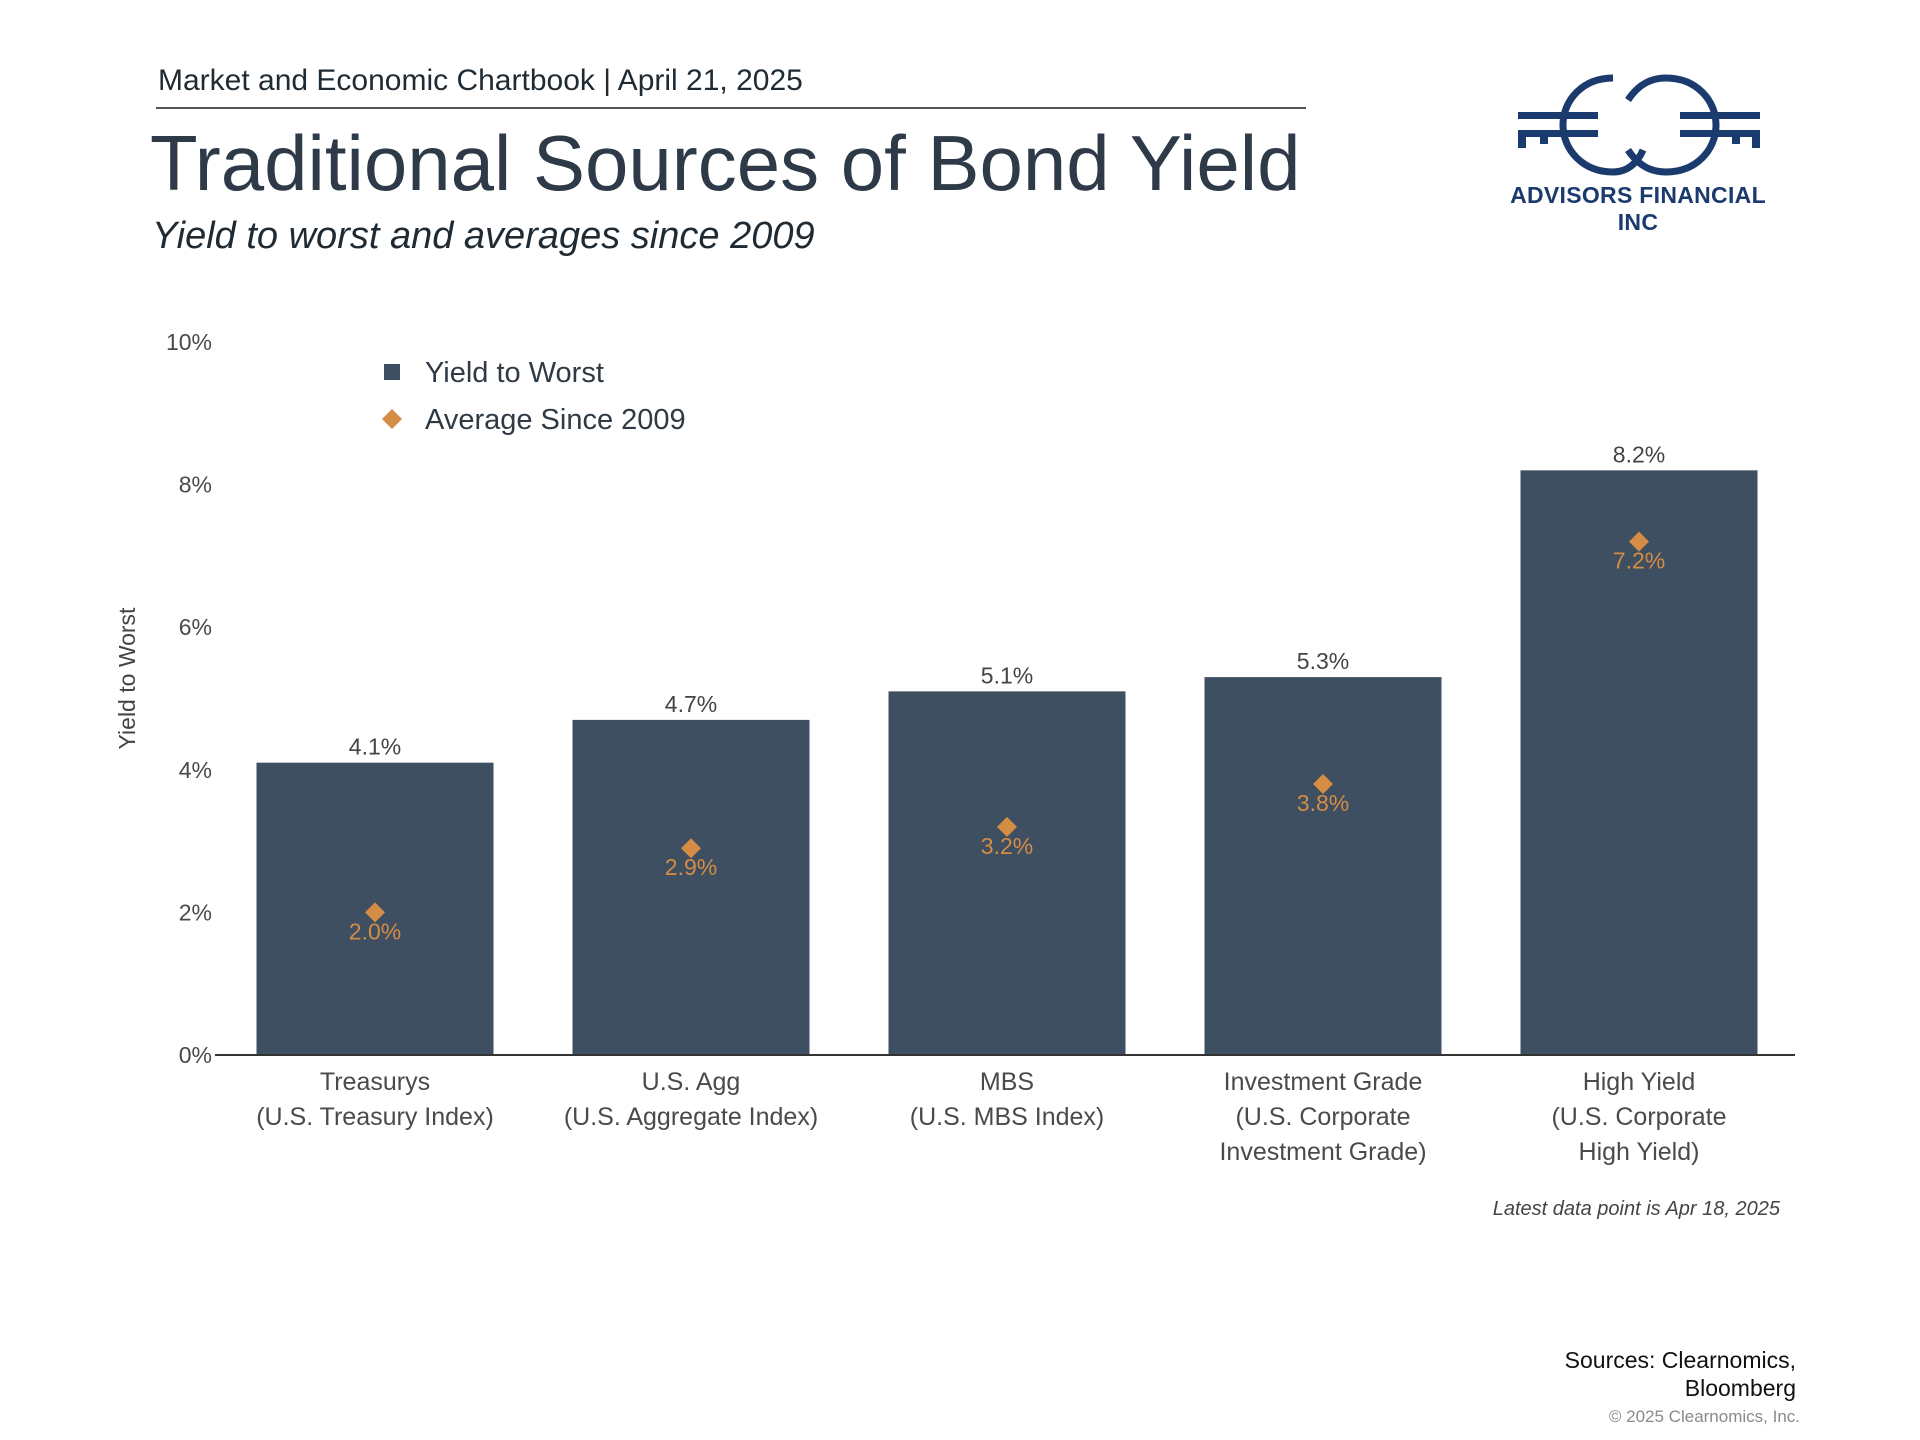  Describe the element at coordinates (1323, 803) in the screenshot. I see `average-value-label: 3.8%` at that location.